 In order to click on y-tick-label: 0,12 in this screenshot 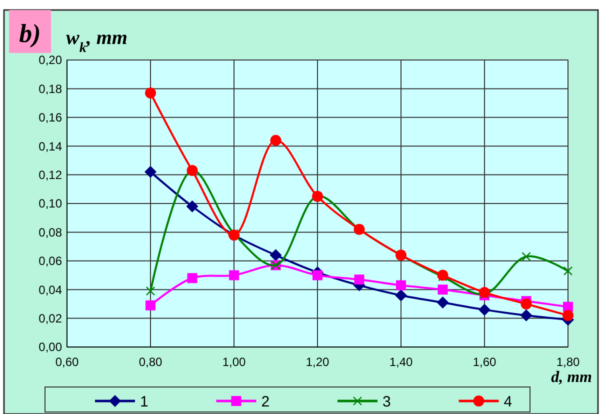, I will do `click(50, 175)`.